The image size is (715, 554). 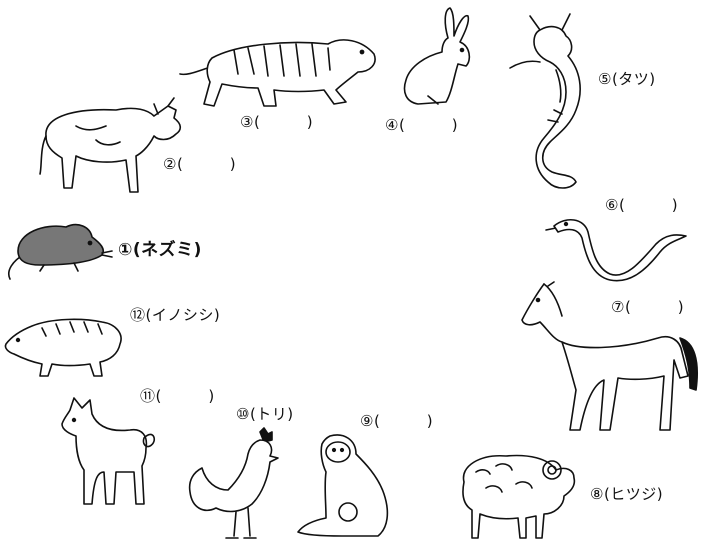 What do you see at coordinates (160, 250) in the screenshot?
I see `label-rat: ①(ネズミ)` at bounding box center [160, 250].